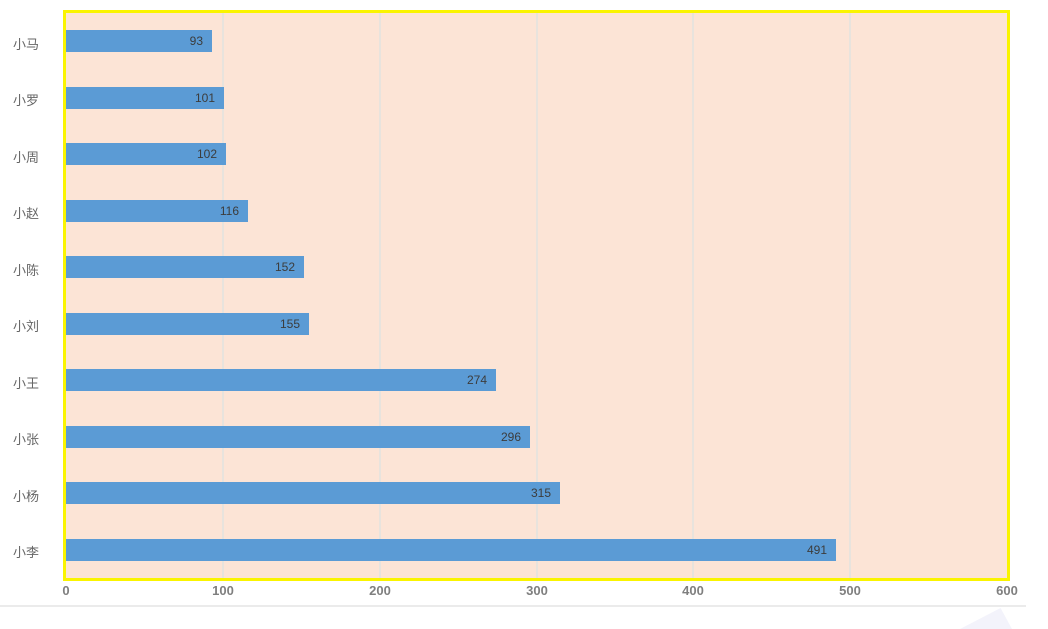 The height and width of the screenshot is (629, 1048). I want to click on bar-小张: 296, so click(298, 437).